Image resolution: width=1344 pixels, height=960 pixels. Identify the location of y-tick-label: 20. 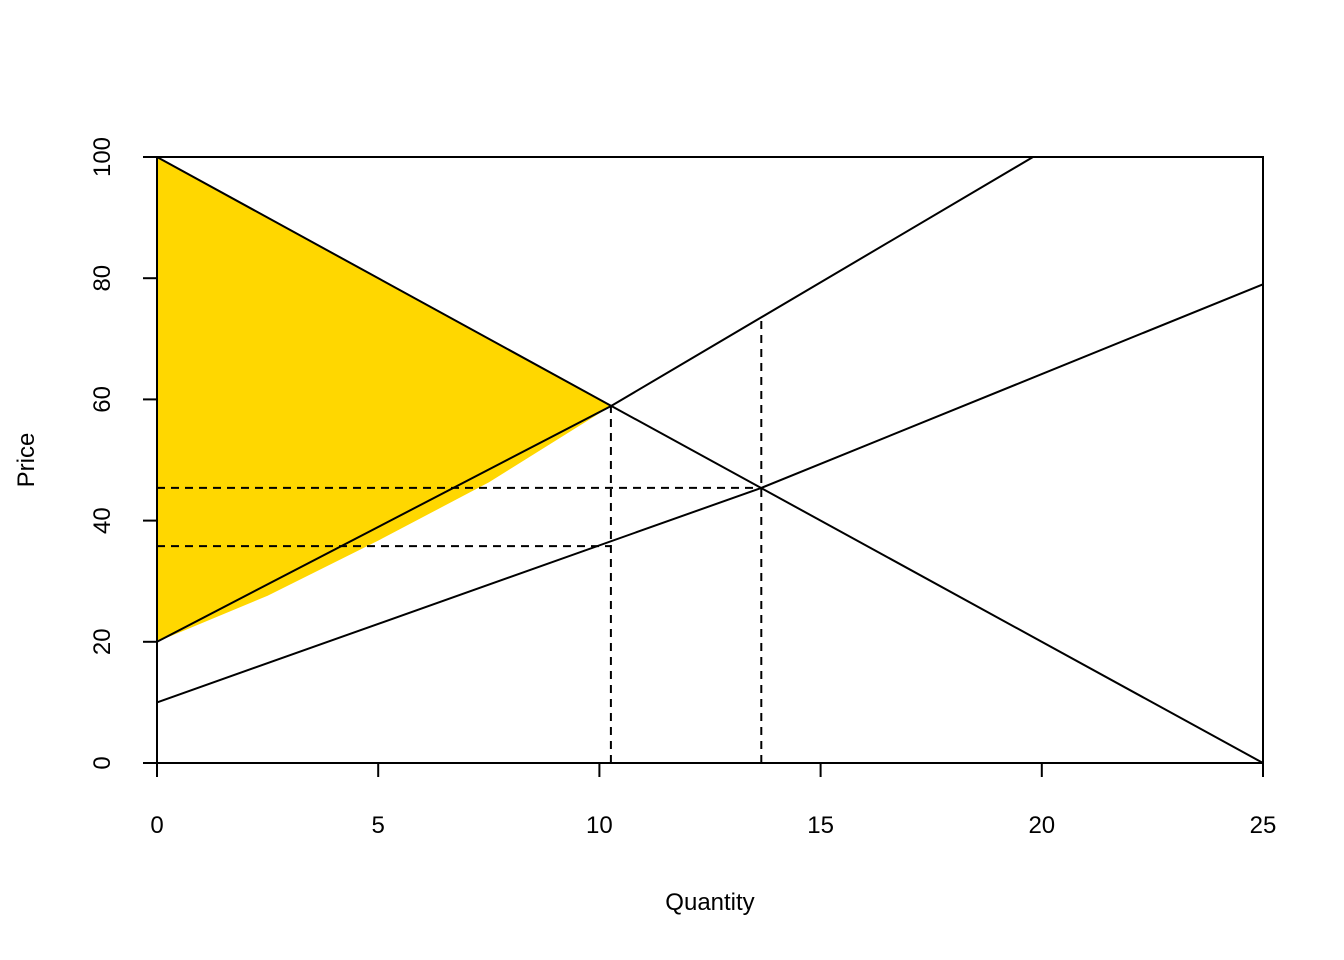
(102, 641).